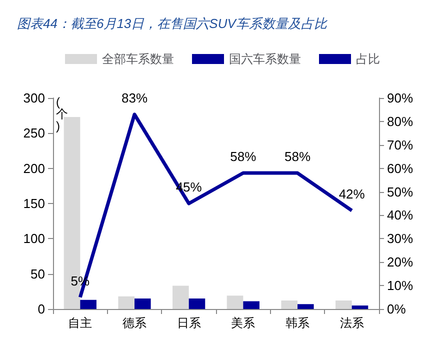 The height and width of the screenshot is (357, 445). Describe the element at coordinates (400, 144) in the screenshot. I see `y2-tick-label: 70%` at that location.